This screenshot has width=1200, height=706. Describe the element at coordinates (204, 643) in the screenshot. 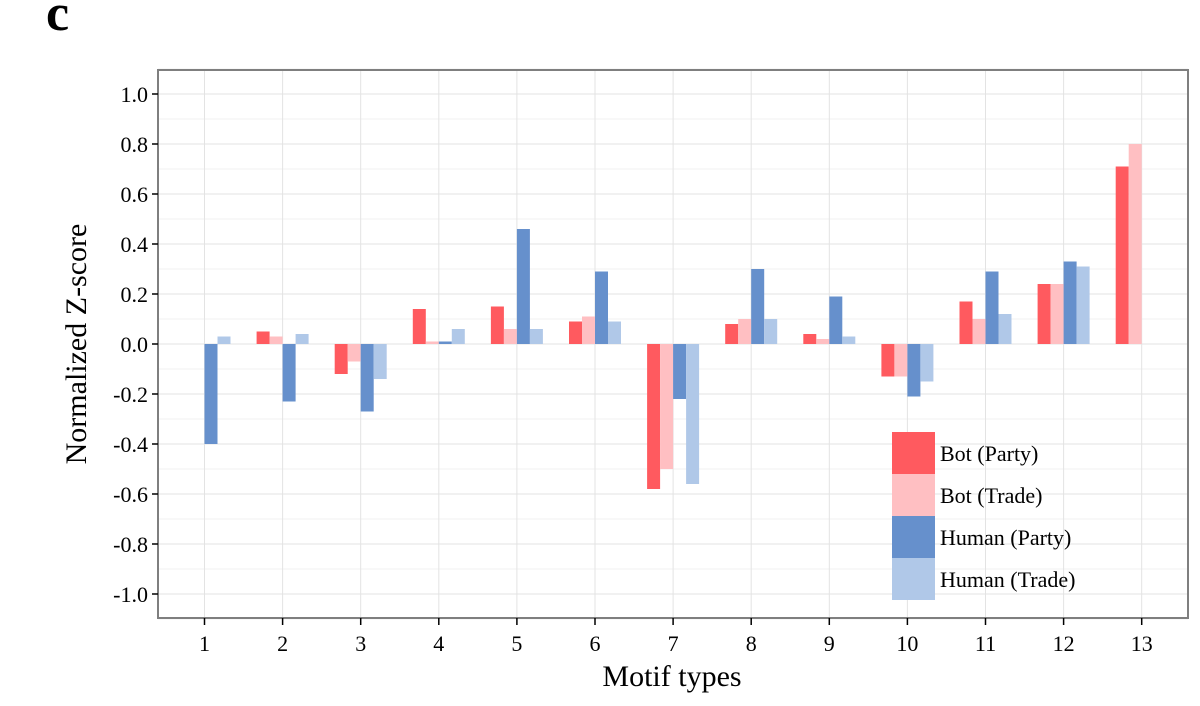

I see `x-tick-label: 1` at that location.